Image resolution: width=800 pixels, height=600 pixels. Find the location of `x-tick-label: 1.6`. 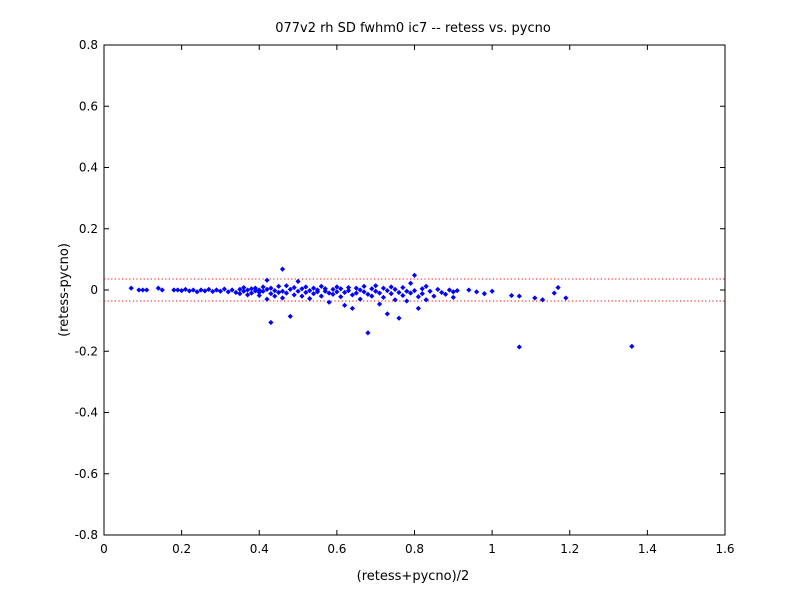

x-tick-label: 1.6 is located at coordinates (724, 549).